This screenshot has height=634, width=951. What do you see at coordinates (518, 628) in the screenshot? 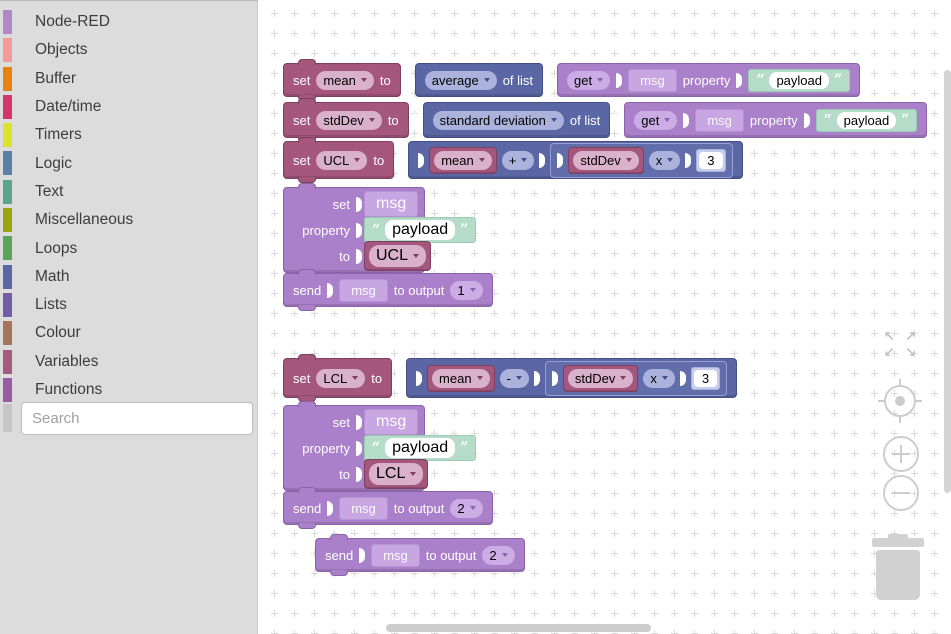
I see `horizontal-scrollbar-thumb` at bounding box center [518, 628].